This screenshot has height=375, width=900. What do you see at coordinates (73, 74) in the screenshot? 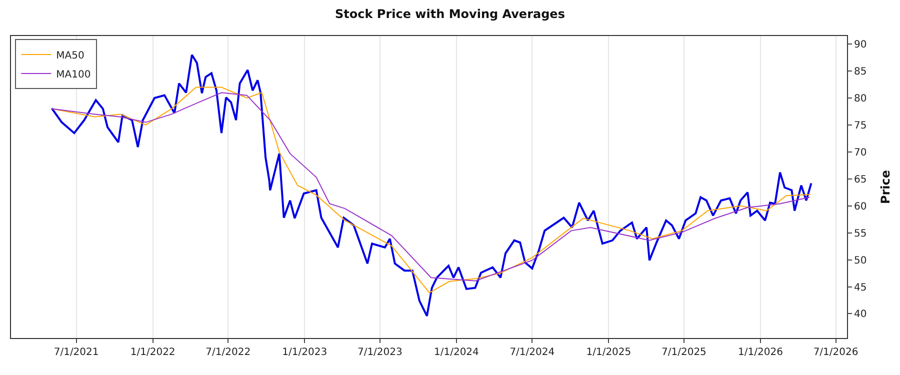
I see `legend-label: MA100` at bounding box center [73, 74].